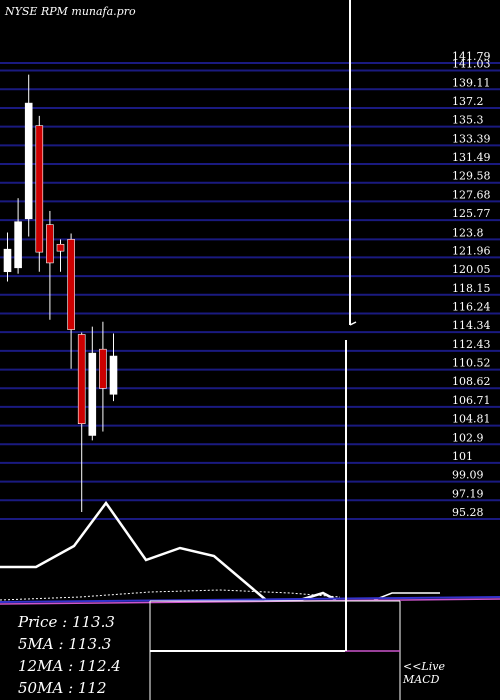 Image resolution: width=500 pixels, height=700 pixels. I want to click on y-tick-label: 139.11, so click(471, 82).